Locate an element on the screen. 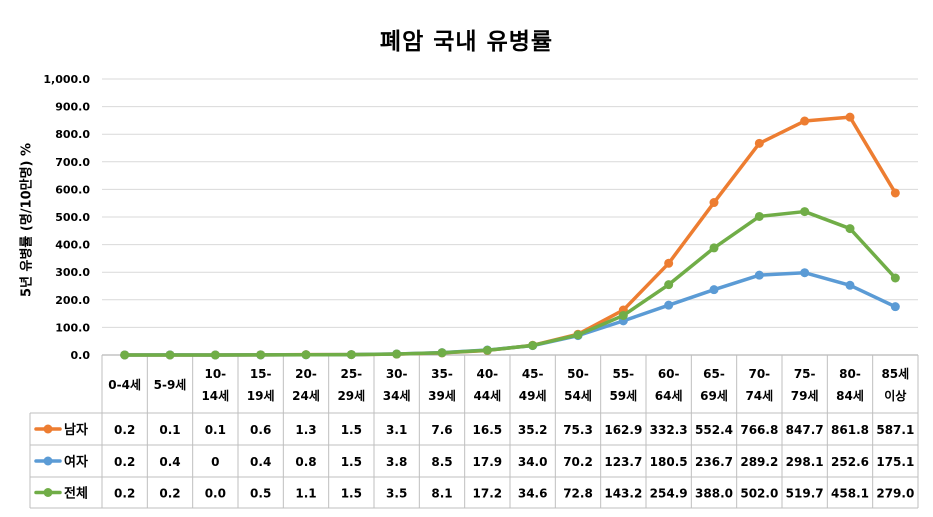 Image resolution: width=933 pixels, height=517 pixels. table-cell: 0.4 is located at coordinates (169, 462).